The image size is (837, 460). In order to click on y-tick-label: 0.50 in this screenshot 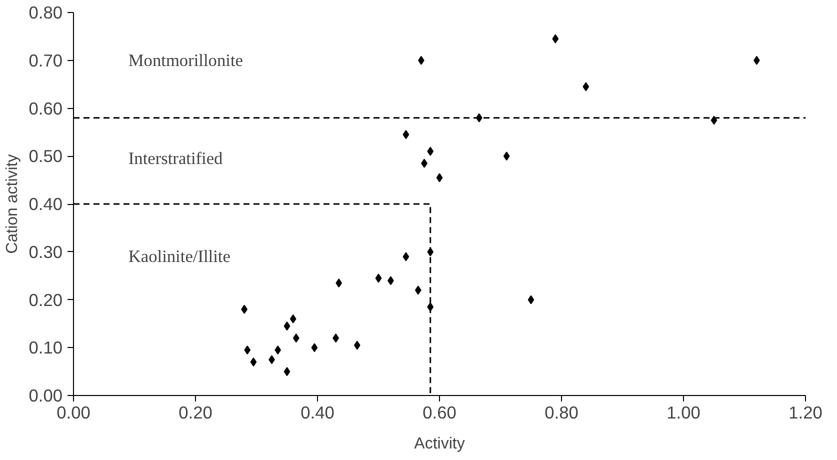, I will do `click(45, 156)`.